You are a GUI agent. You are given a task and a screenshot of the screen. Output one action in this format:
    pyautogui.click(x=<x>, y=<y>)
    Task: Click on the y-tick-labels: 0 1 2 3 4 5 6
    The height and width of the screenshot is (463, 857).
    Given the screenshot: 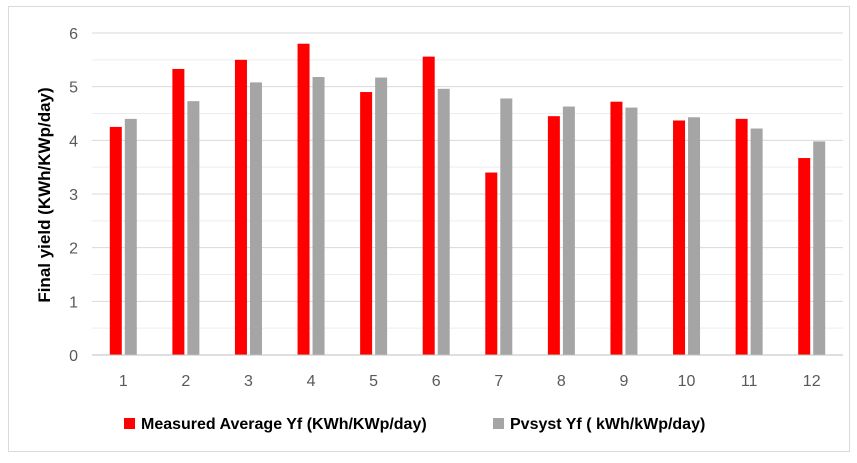 What is the action you would take?
    pyautogui.click(x=73, y=195)
    